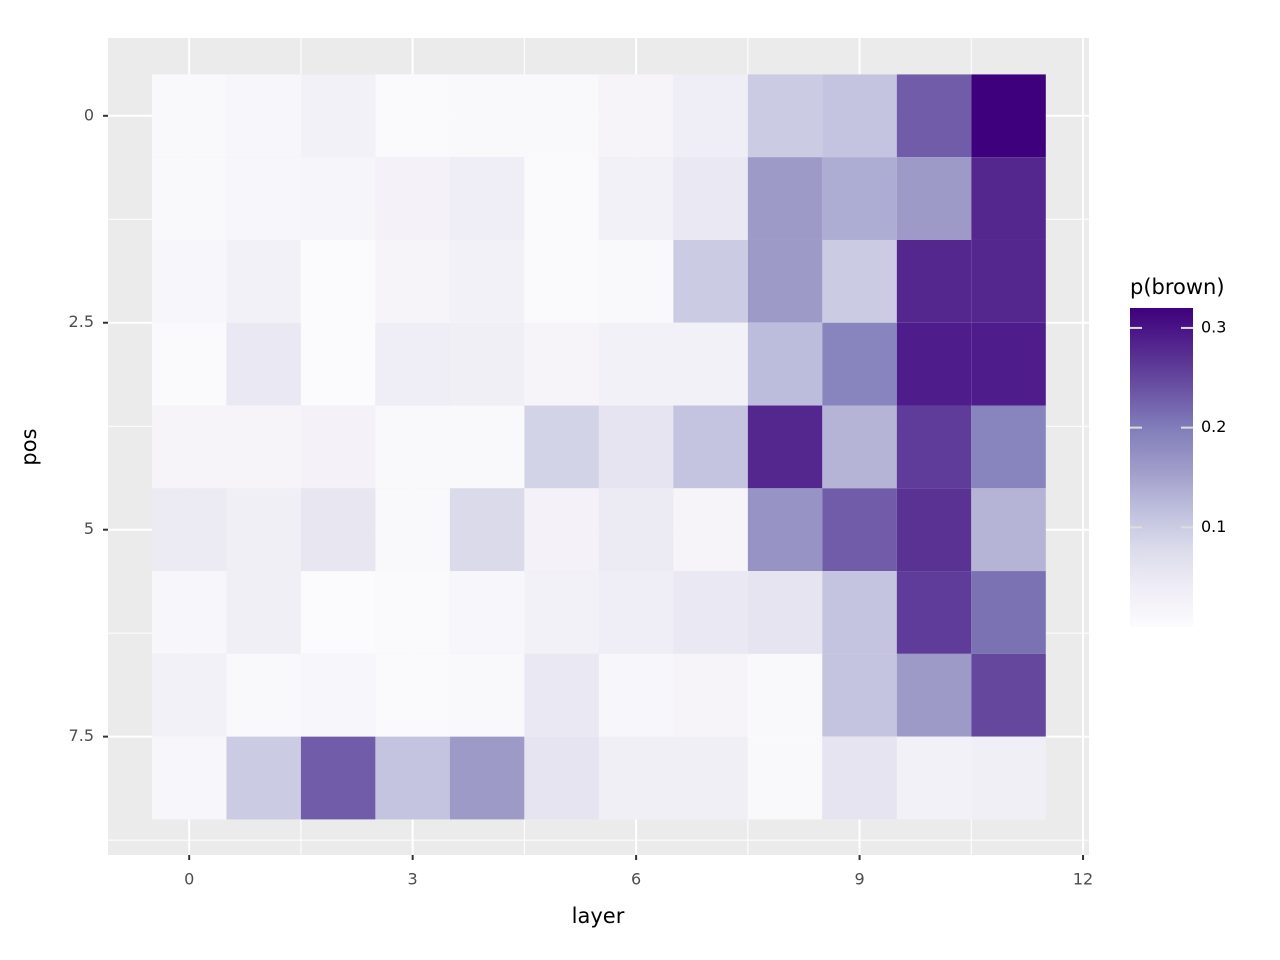 Image resolution: width=1280 pixels, height=960 pixels. What do you see at coordinates (1161, 467) in the screenshot?
I see `colorbar` at bounding box center [1161, 467].